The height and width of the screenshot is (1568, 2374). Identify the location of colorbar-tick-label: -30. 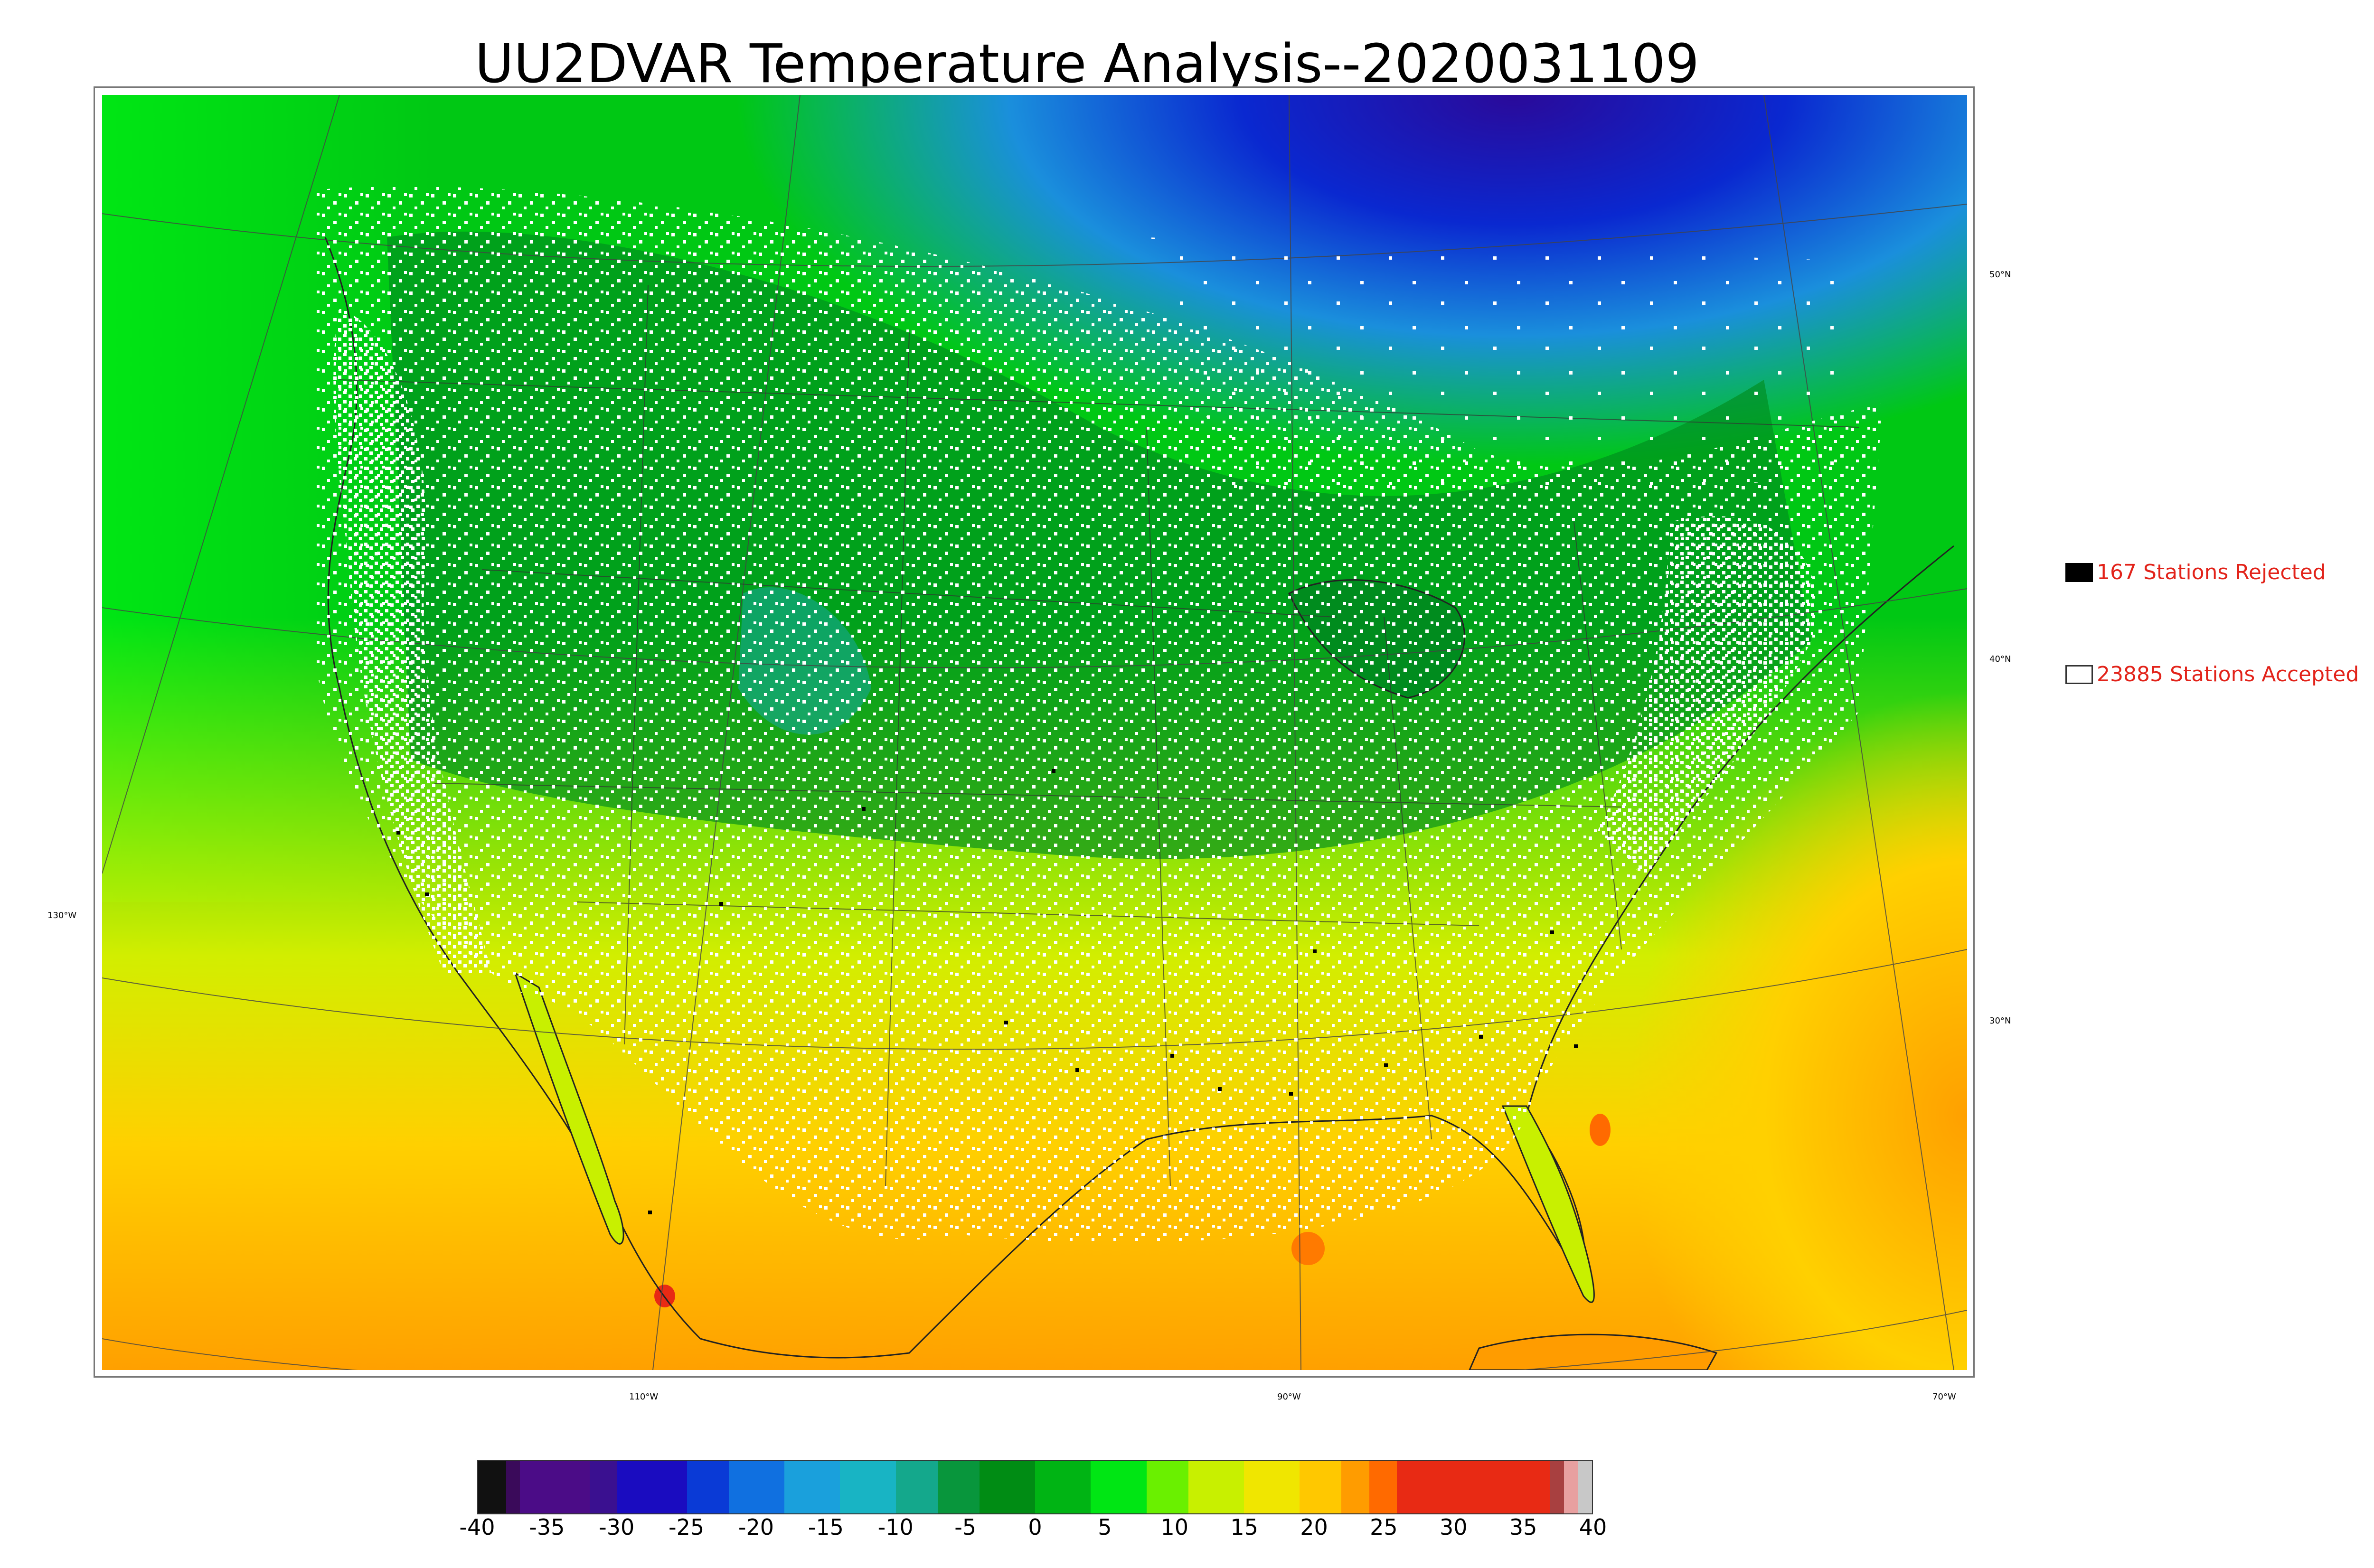
(617, 1527).